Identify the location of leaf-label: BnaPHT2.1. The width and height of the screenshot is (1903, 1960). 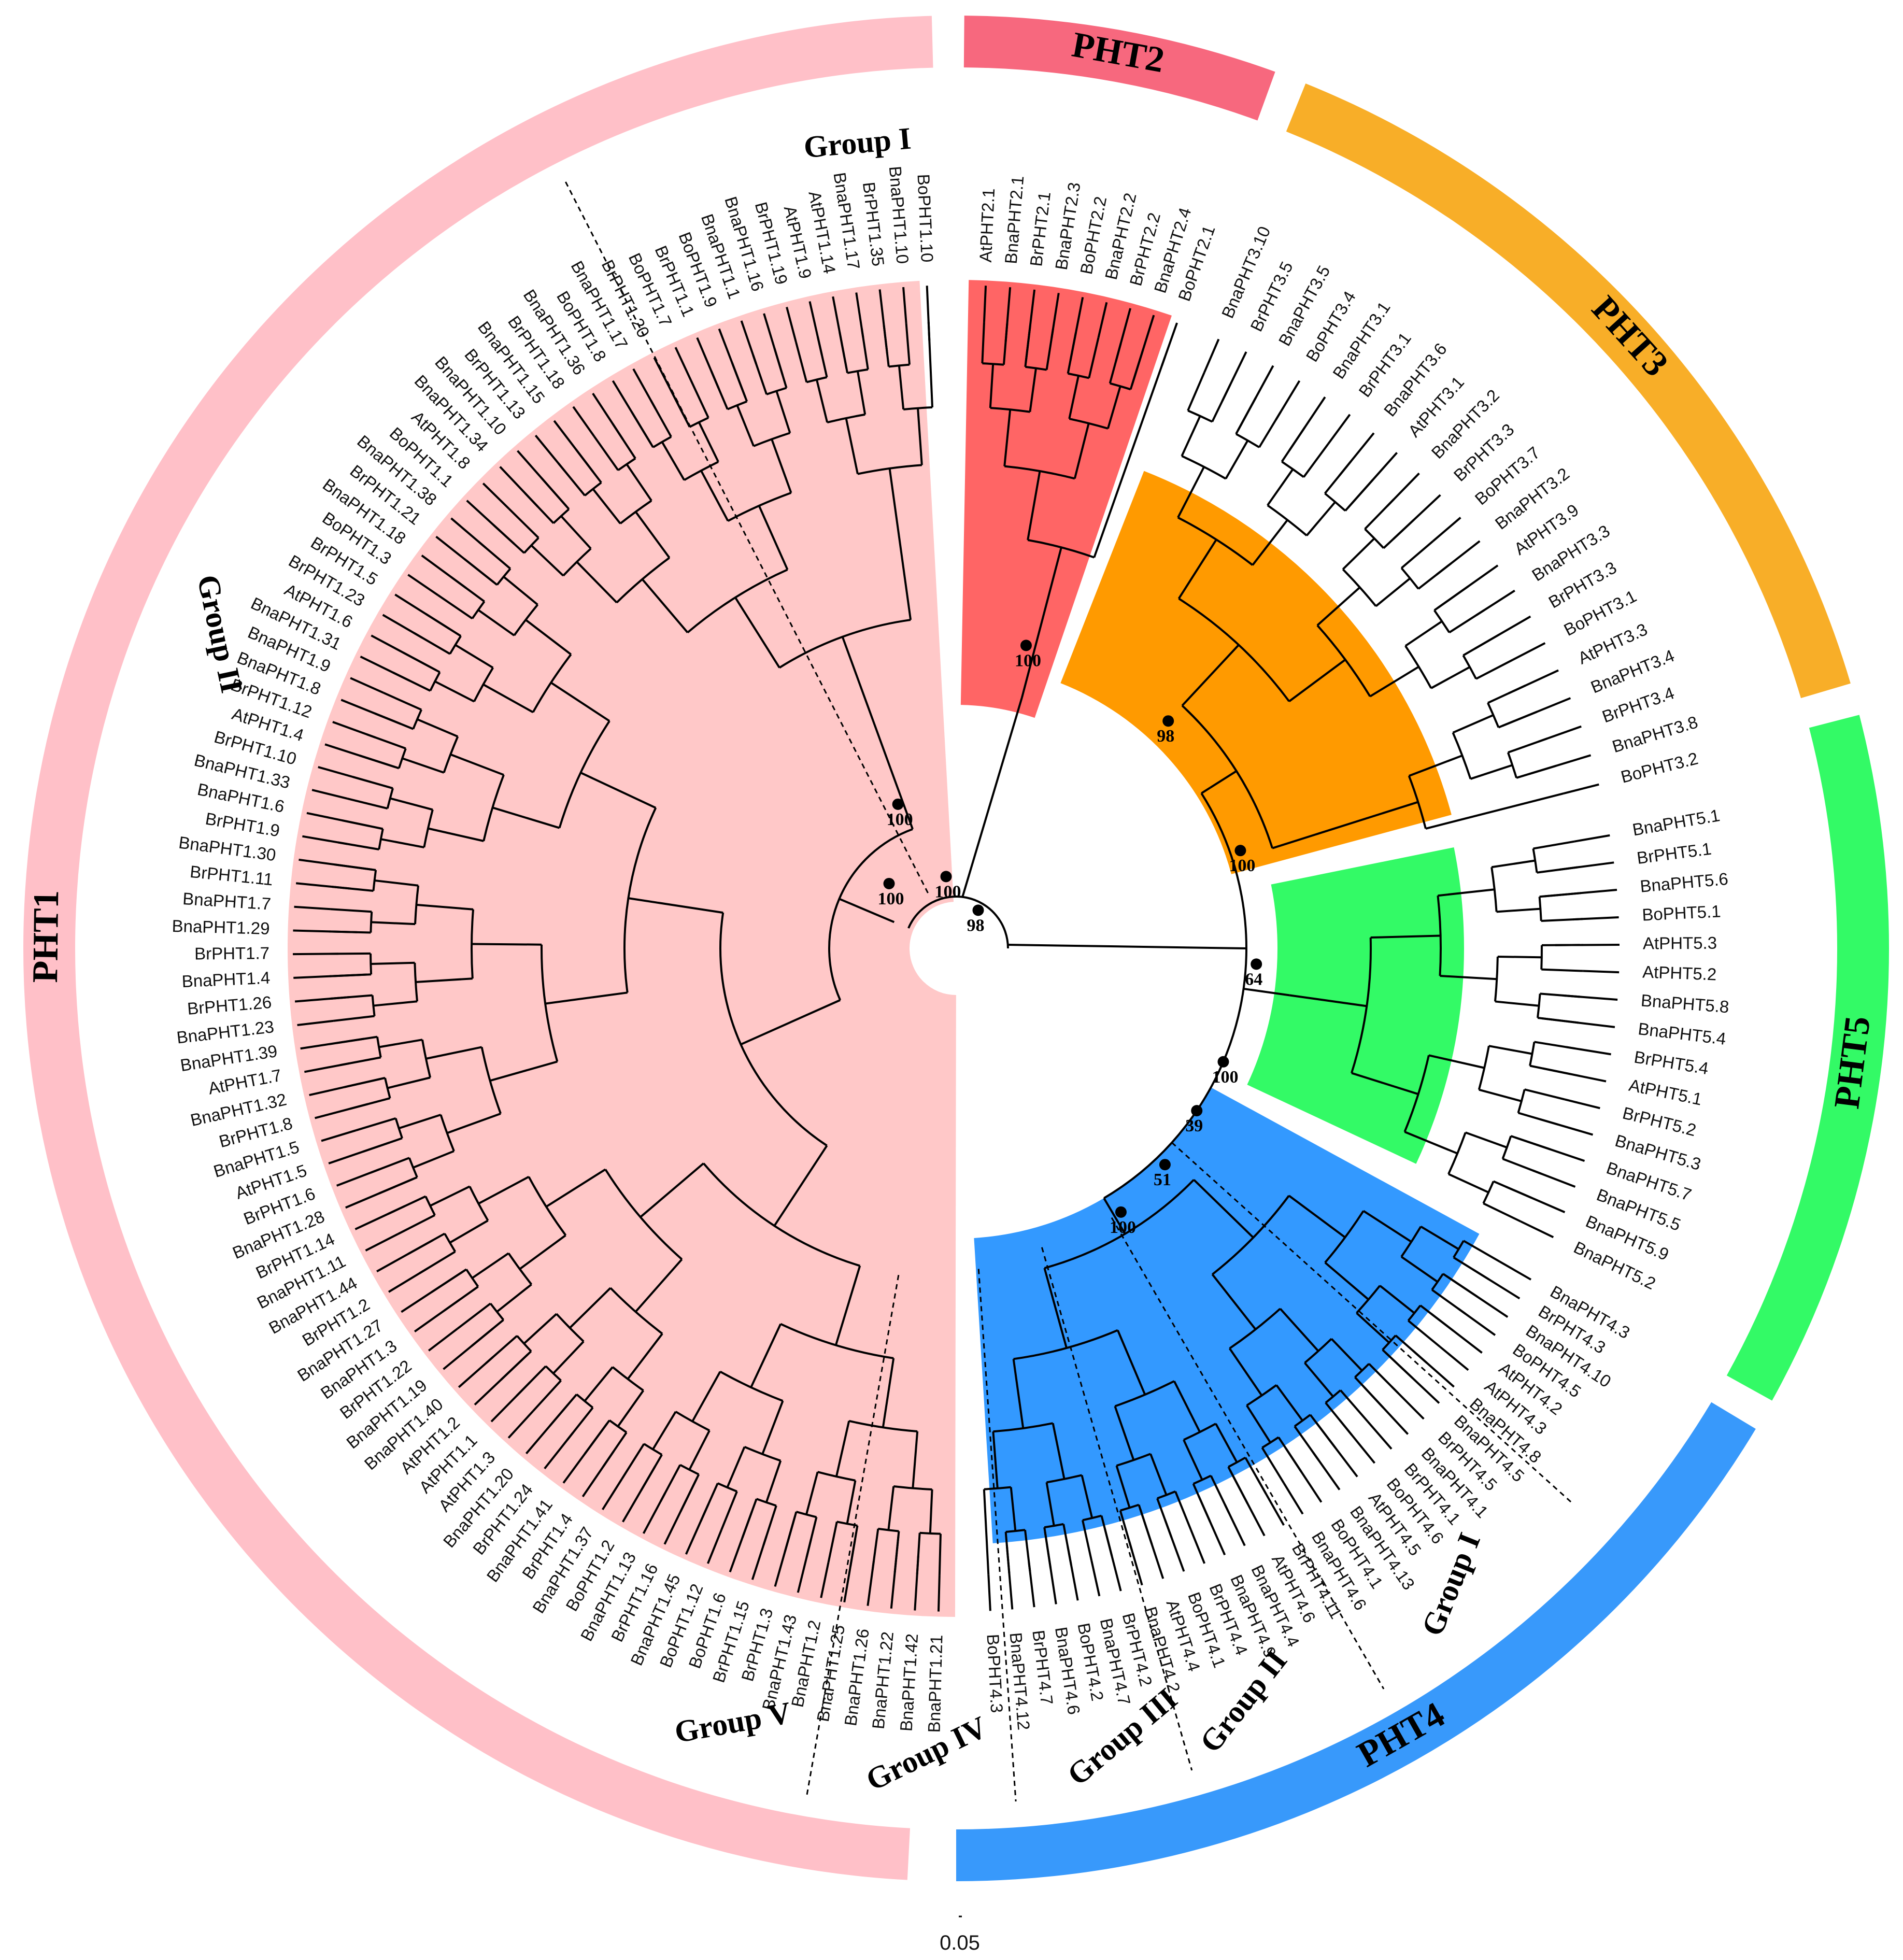
(1014, 220).